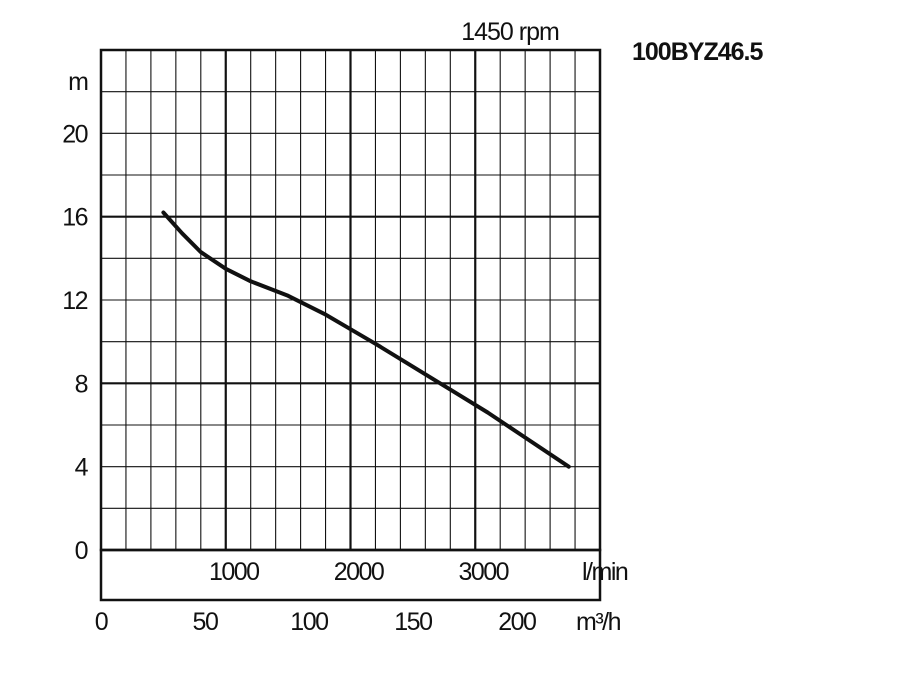 The height and width of the screenshot is (700, 900). Describe the element at coordinates (413, 622) in the screenshot. I see `x-tick-label-m3h: 150` at that location.